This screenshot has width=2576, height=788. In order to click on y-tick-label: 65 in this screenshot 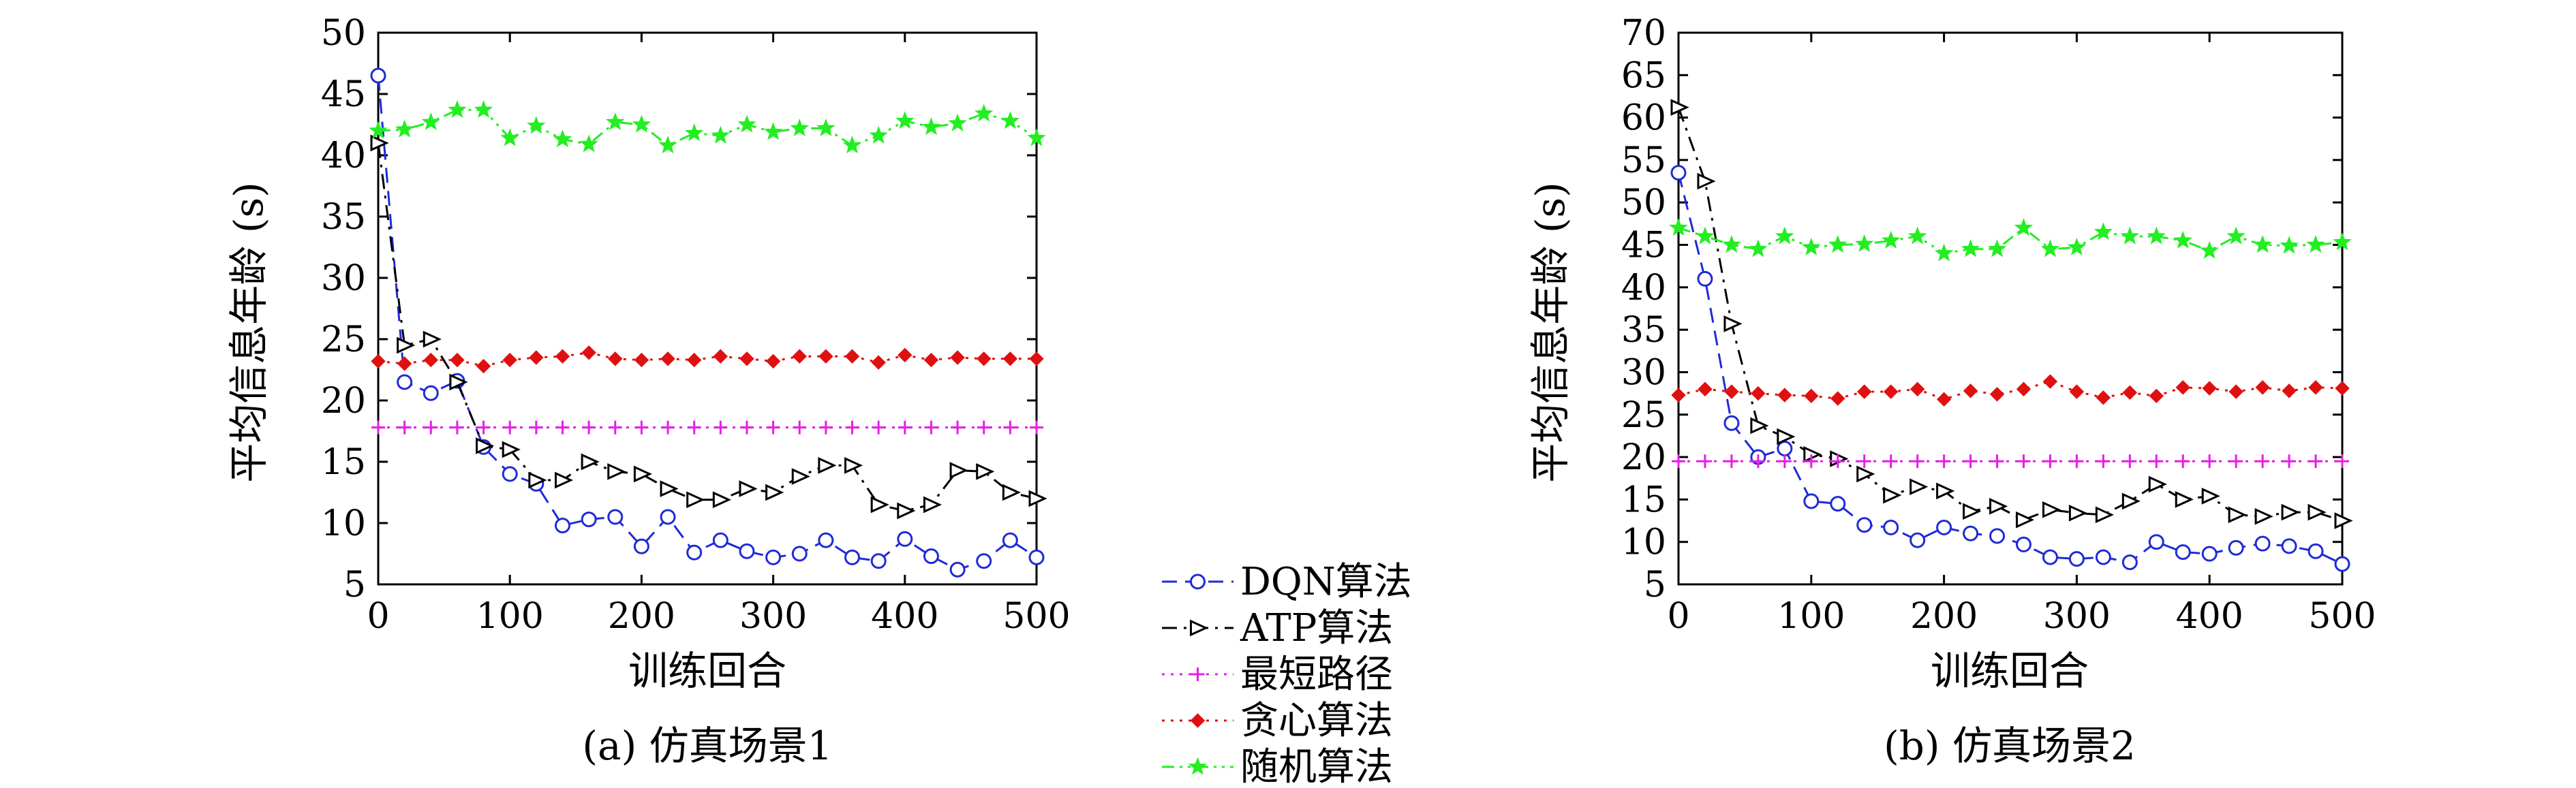, I will do `click(1644, 75)`.